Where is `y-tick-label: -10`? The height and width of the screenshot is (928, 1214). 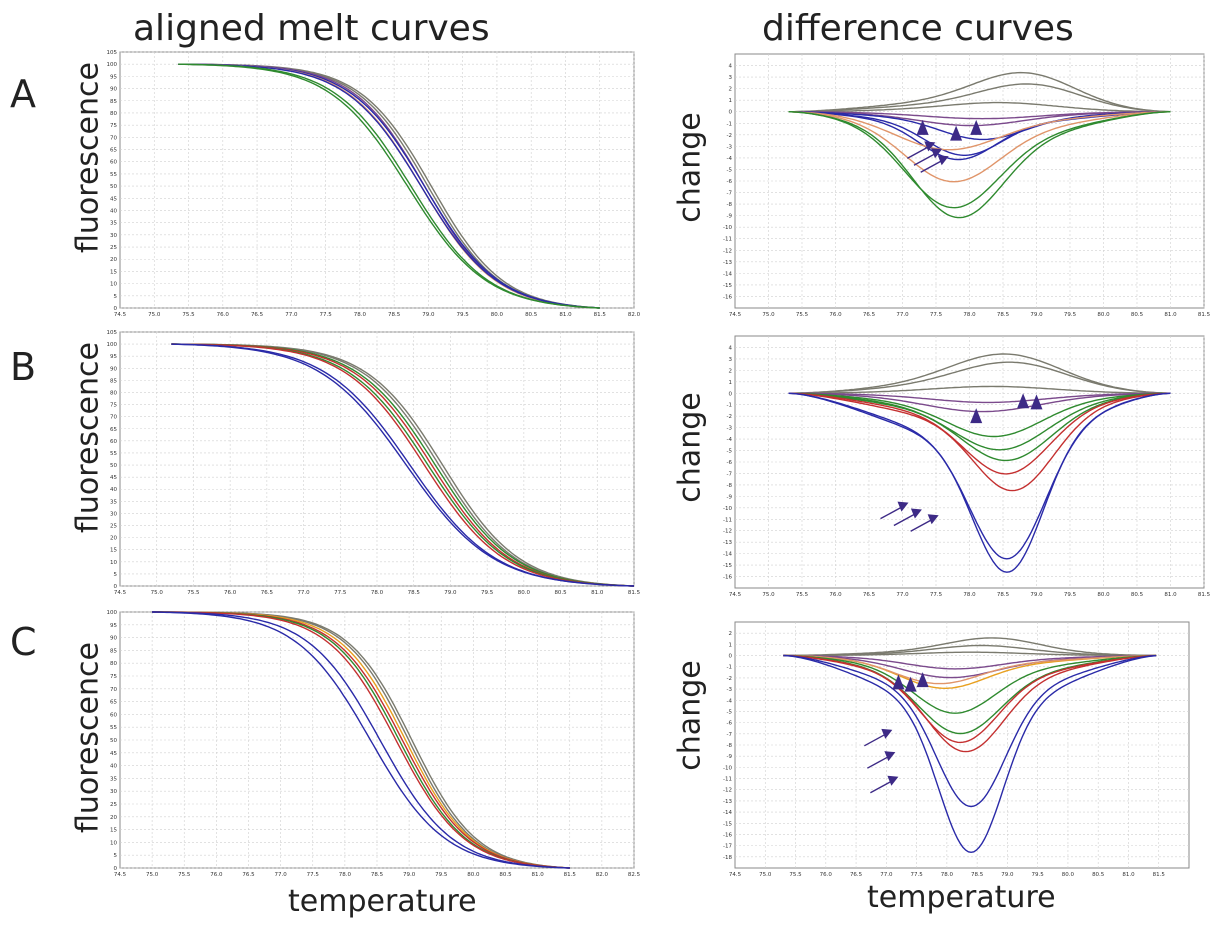
y-tick-label: -10 is located at coordinates (727, 509).